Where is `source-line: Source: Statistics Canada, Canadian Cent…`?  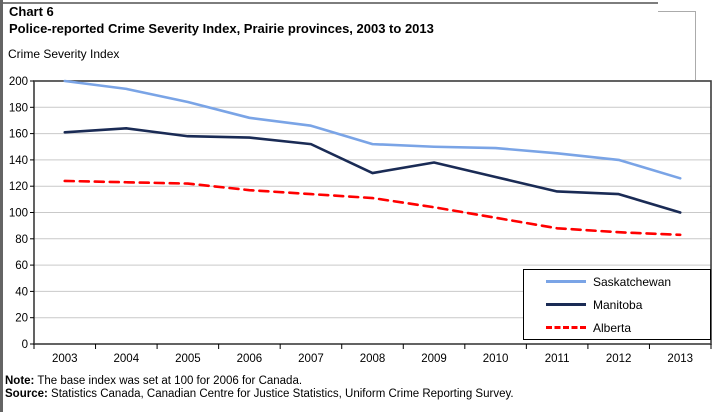
source-line: Source: Statistics Canada, Canadian Cent… is located at coordinates (259, 394).